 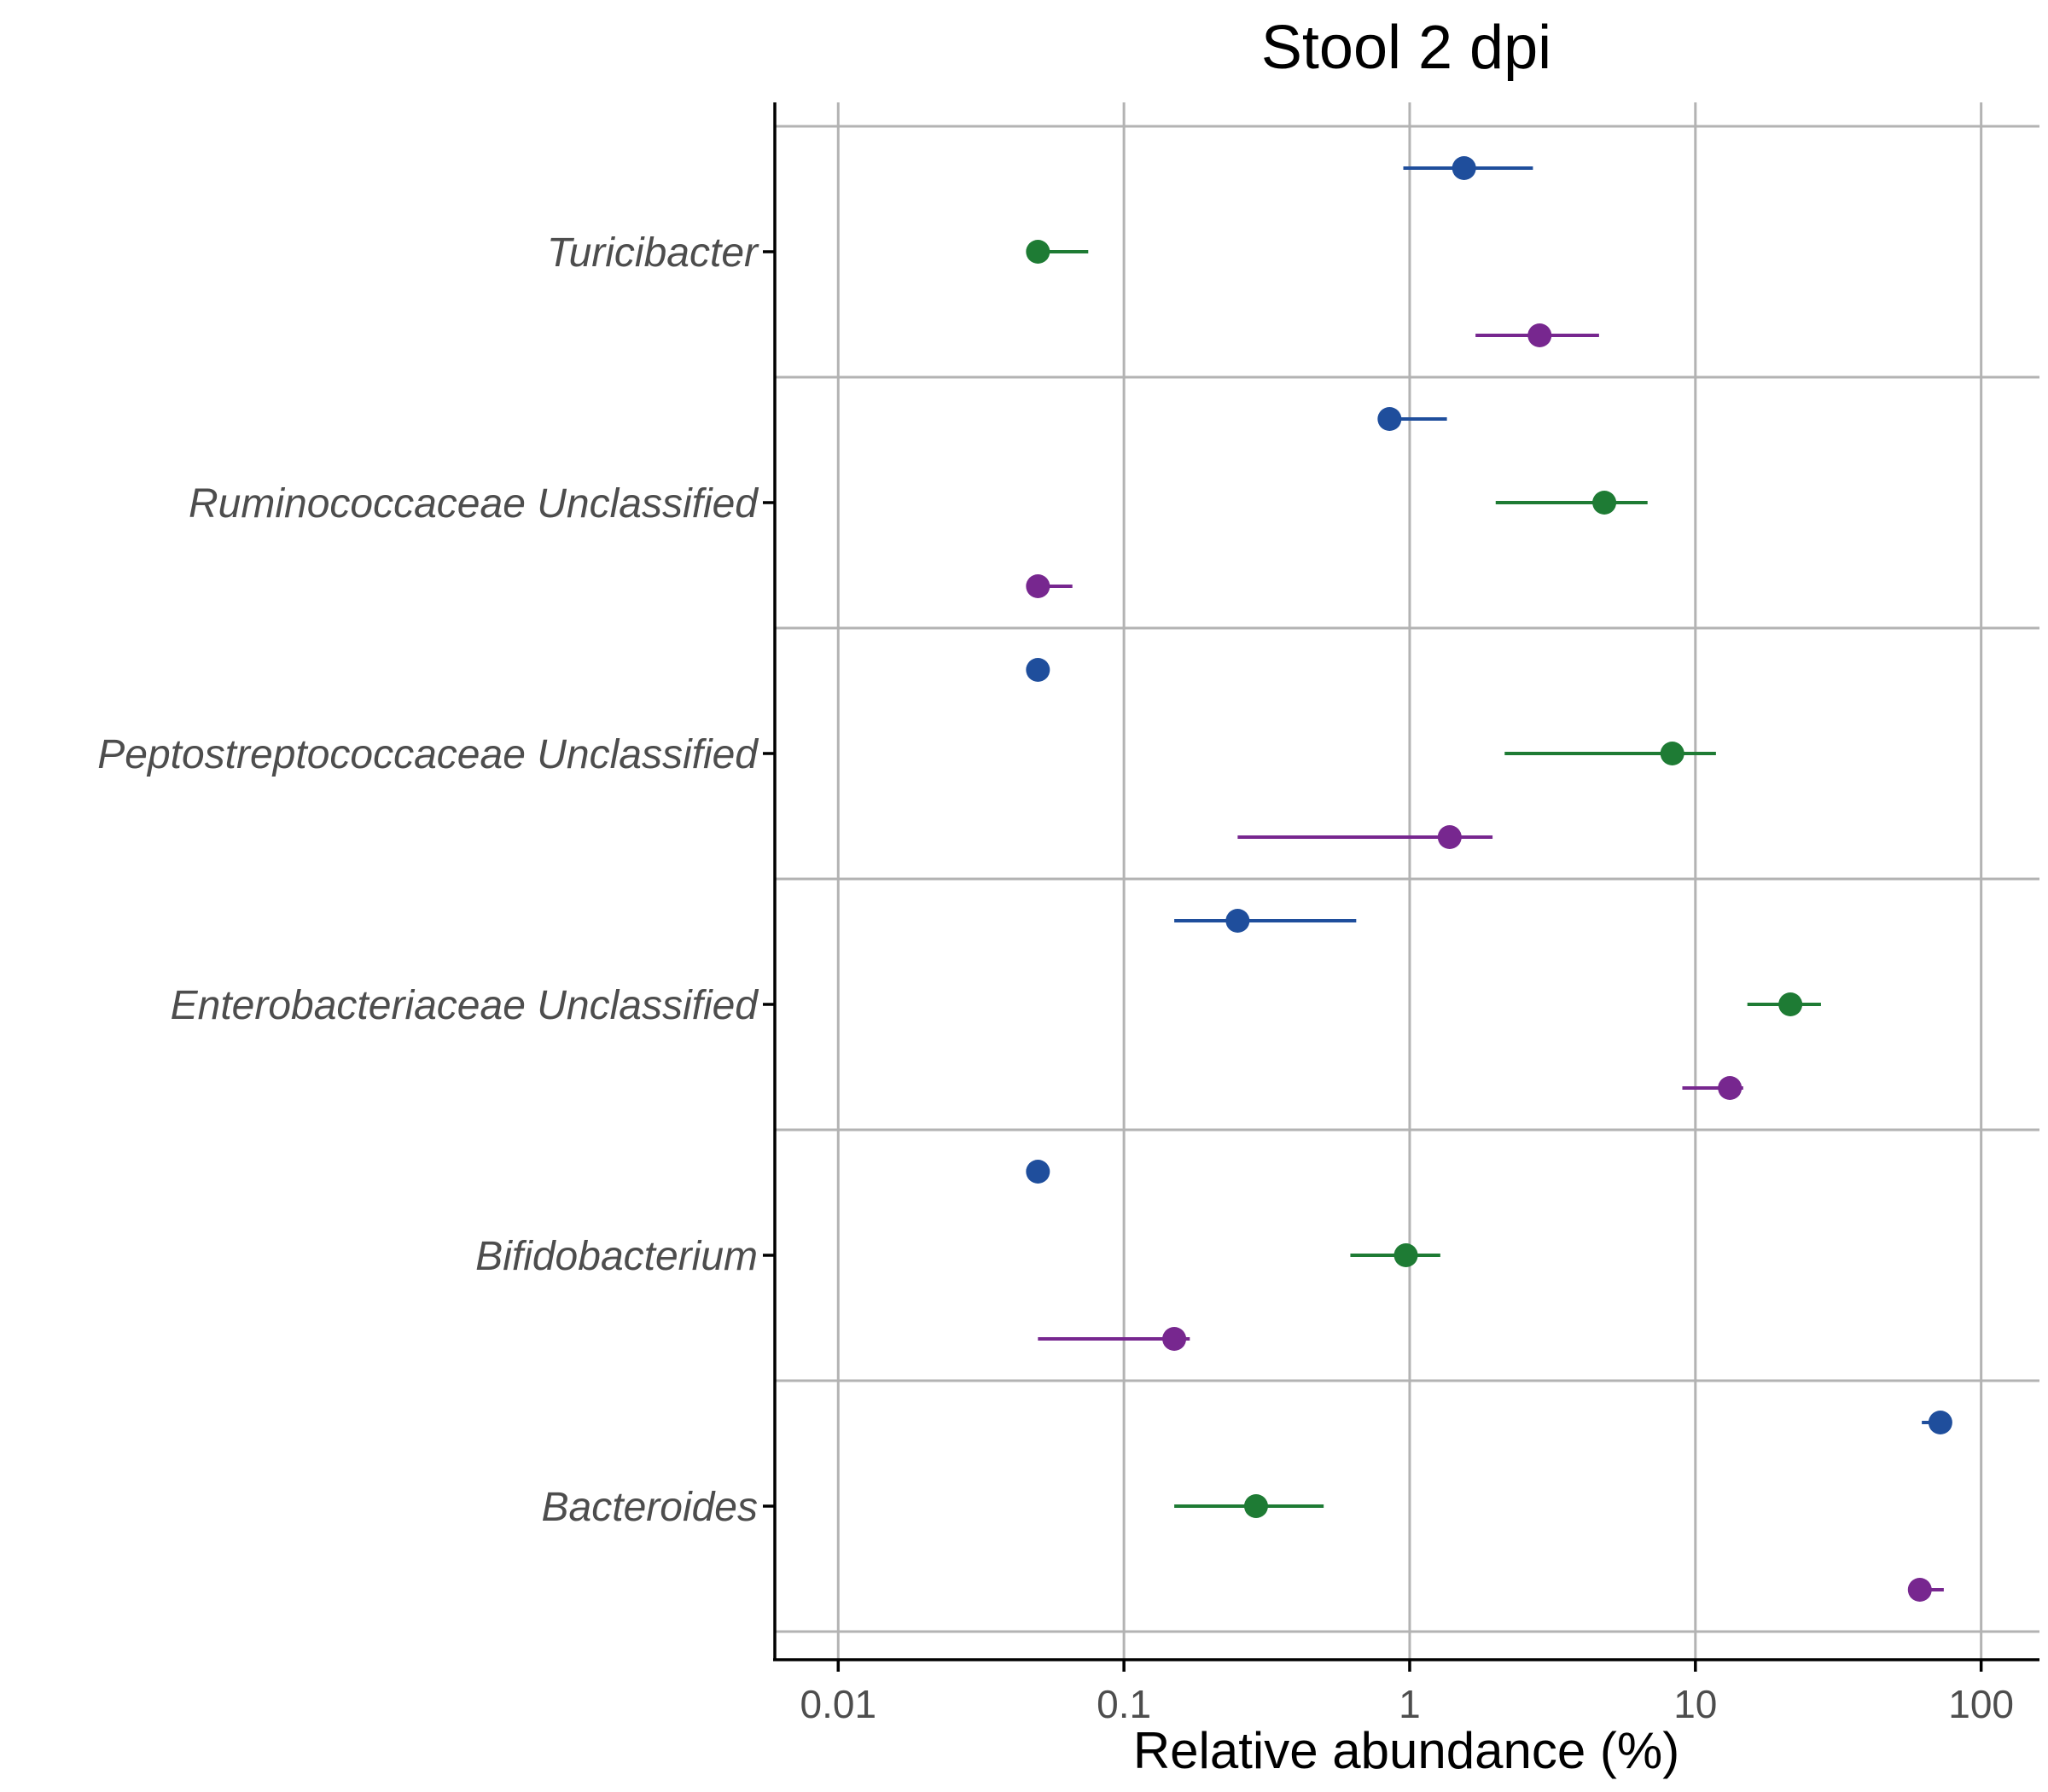 I want to click on x-ticks: 0.01 0.1 1 10 100, so click(x=1407, y=1693).